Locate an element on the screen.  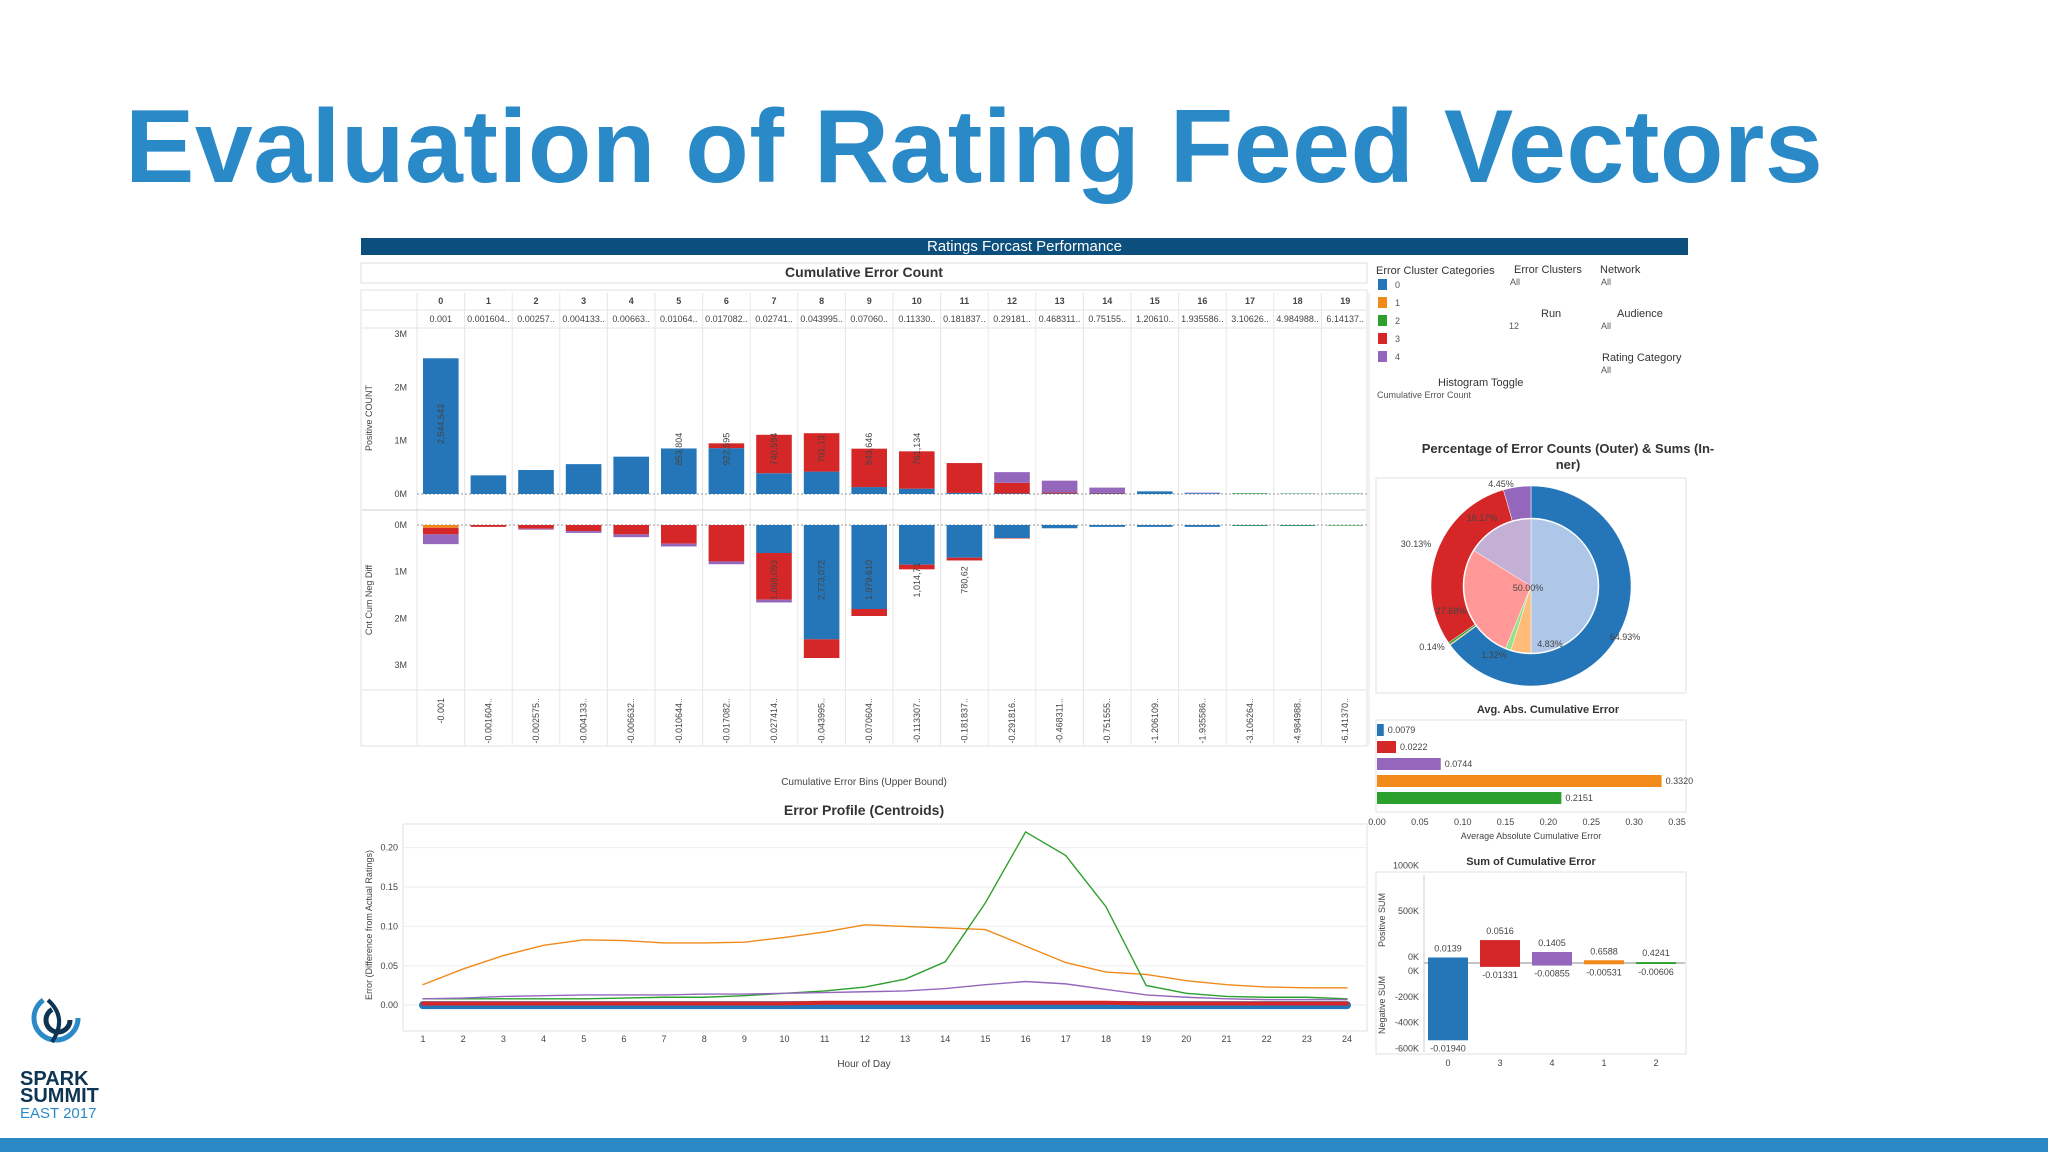
bin-header: 15 is located at coordinates (1155, 301).